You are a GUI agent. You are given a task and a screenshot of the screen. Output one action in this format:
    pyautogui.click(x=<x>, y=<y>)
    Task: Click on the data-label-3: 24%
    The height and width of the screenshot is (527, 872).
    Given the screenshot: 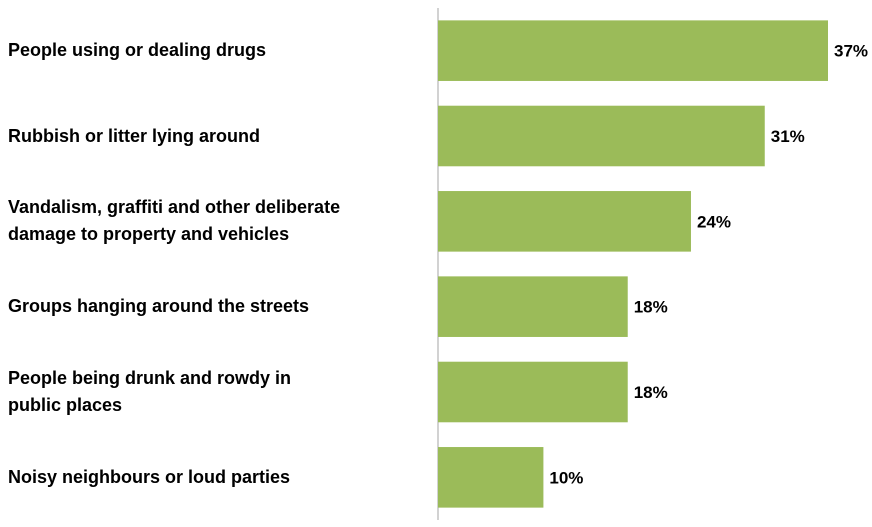 What is the action you would take?
    pyautogui.click(x=714, y=221)
    